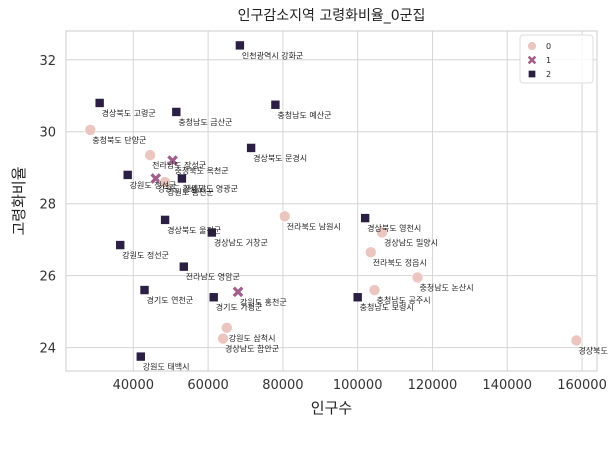 This screenshot has width=610, height=459. What do you see at coordinates (205, 122) in the screenshot?
I see `point-label: 충청남도 금산군` at bounding box center [205, 122].